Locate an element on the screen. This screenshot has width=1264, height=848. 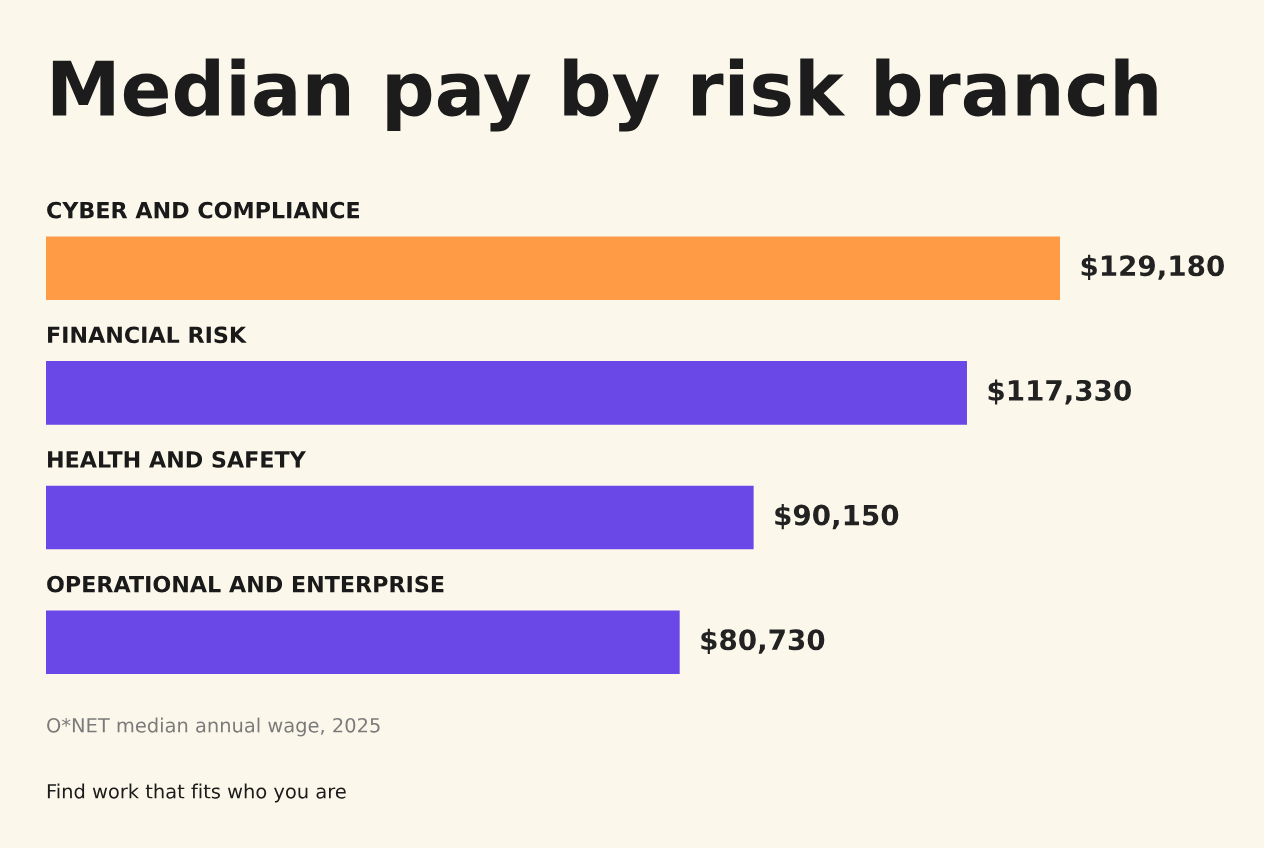
chart-title: Median pay by risk branch is located at coordinates (604, 95).